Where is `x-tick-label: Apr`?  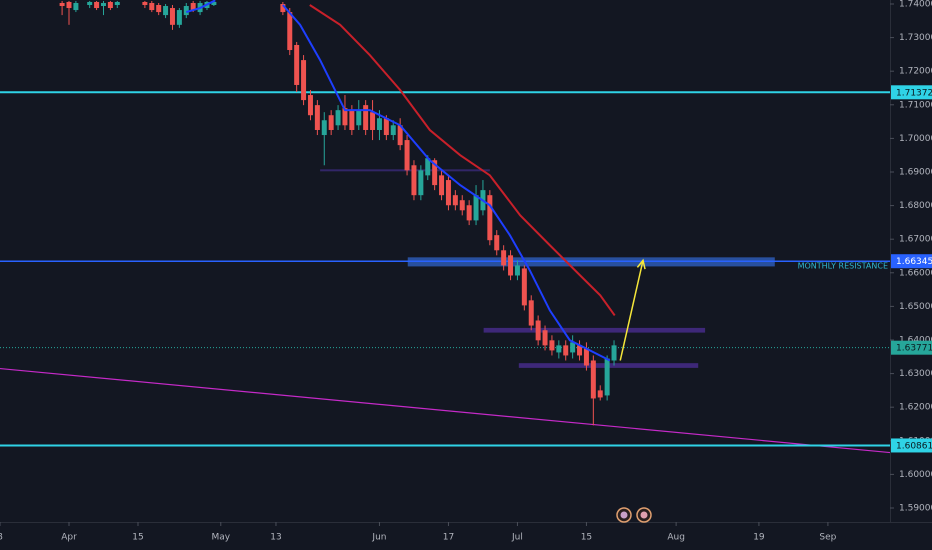 x-tick-label: Apr is located at coordinates (69, 538).